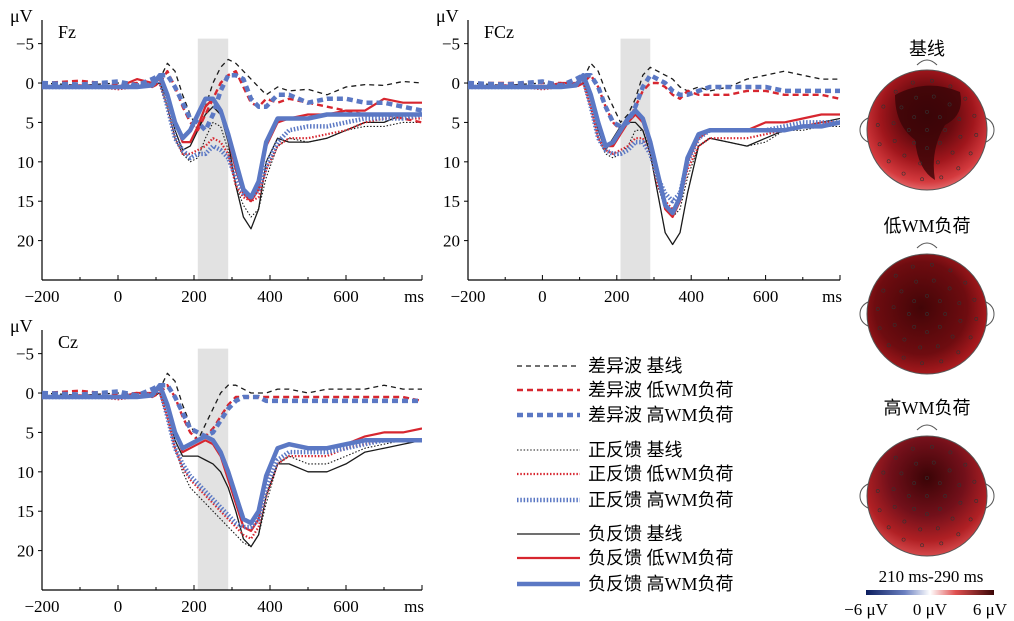 The height and width of the screenshot is (621, 1014). I want to click on topomap-low-load, so click(927, 308).